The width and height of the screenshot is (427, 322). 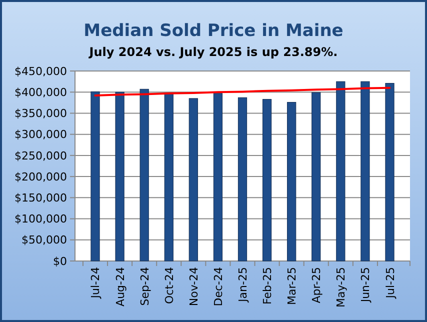 I want to click on y-tick-label: $200,000, so click(x=40, y=177).